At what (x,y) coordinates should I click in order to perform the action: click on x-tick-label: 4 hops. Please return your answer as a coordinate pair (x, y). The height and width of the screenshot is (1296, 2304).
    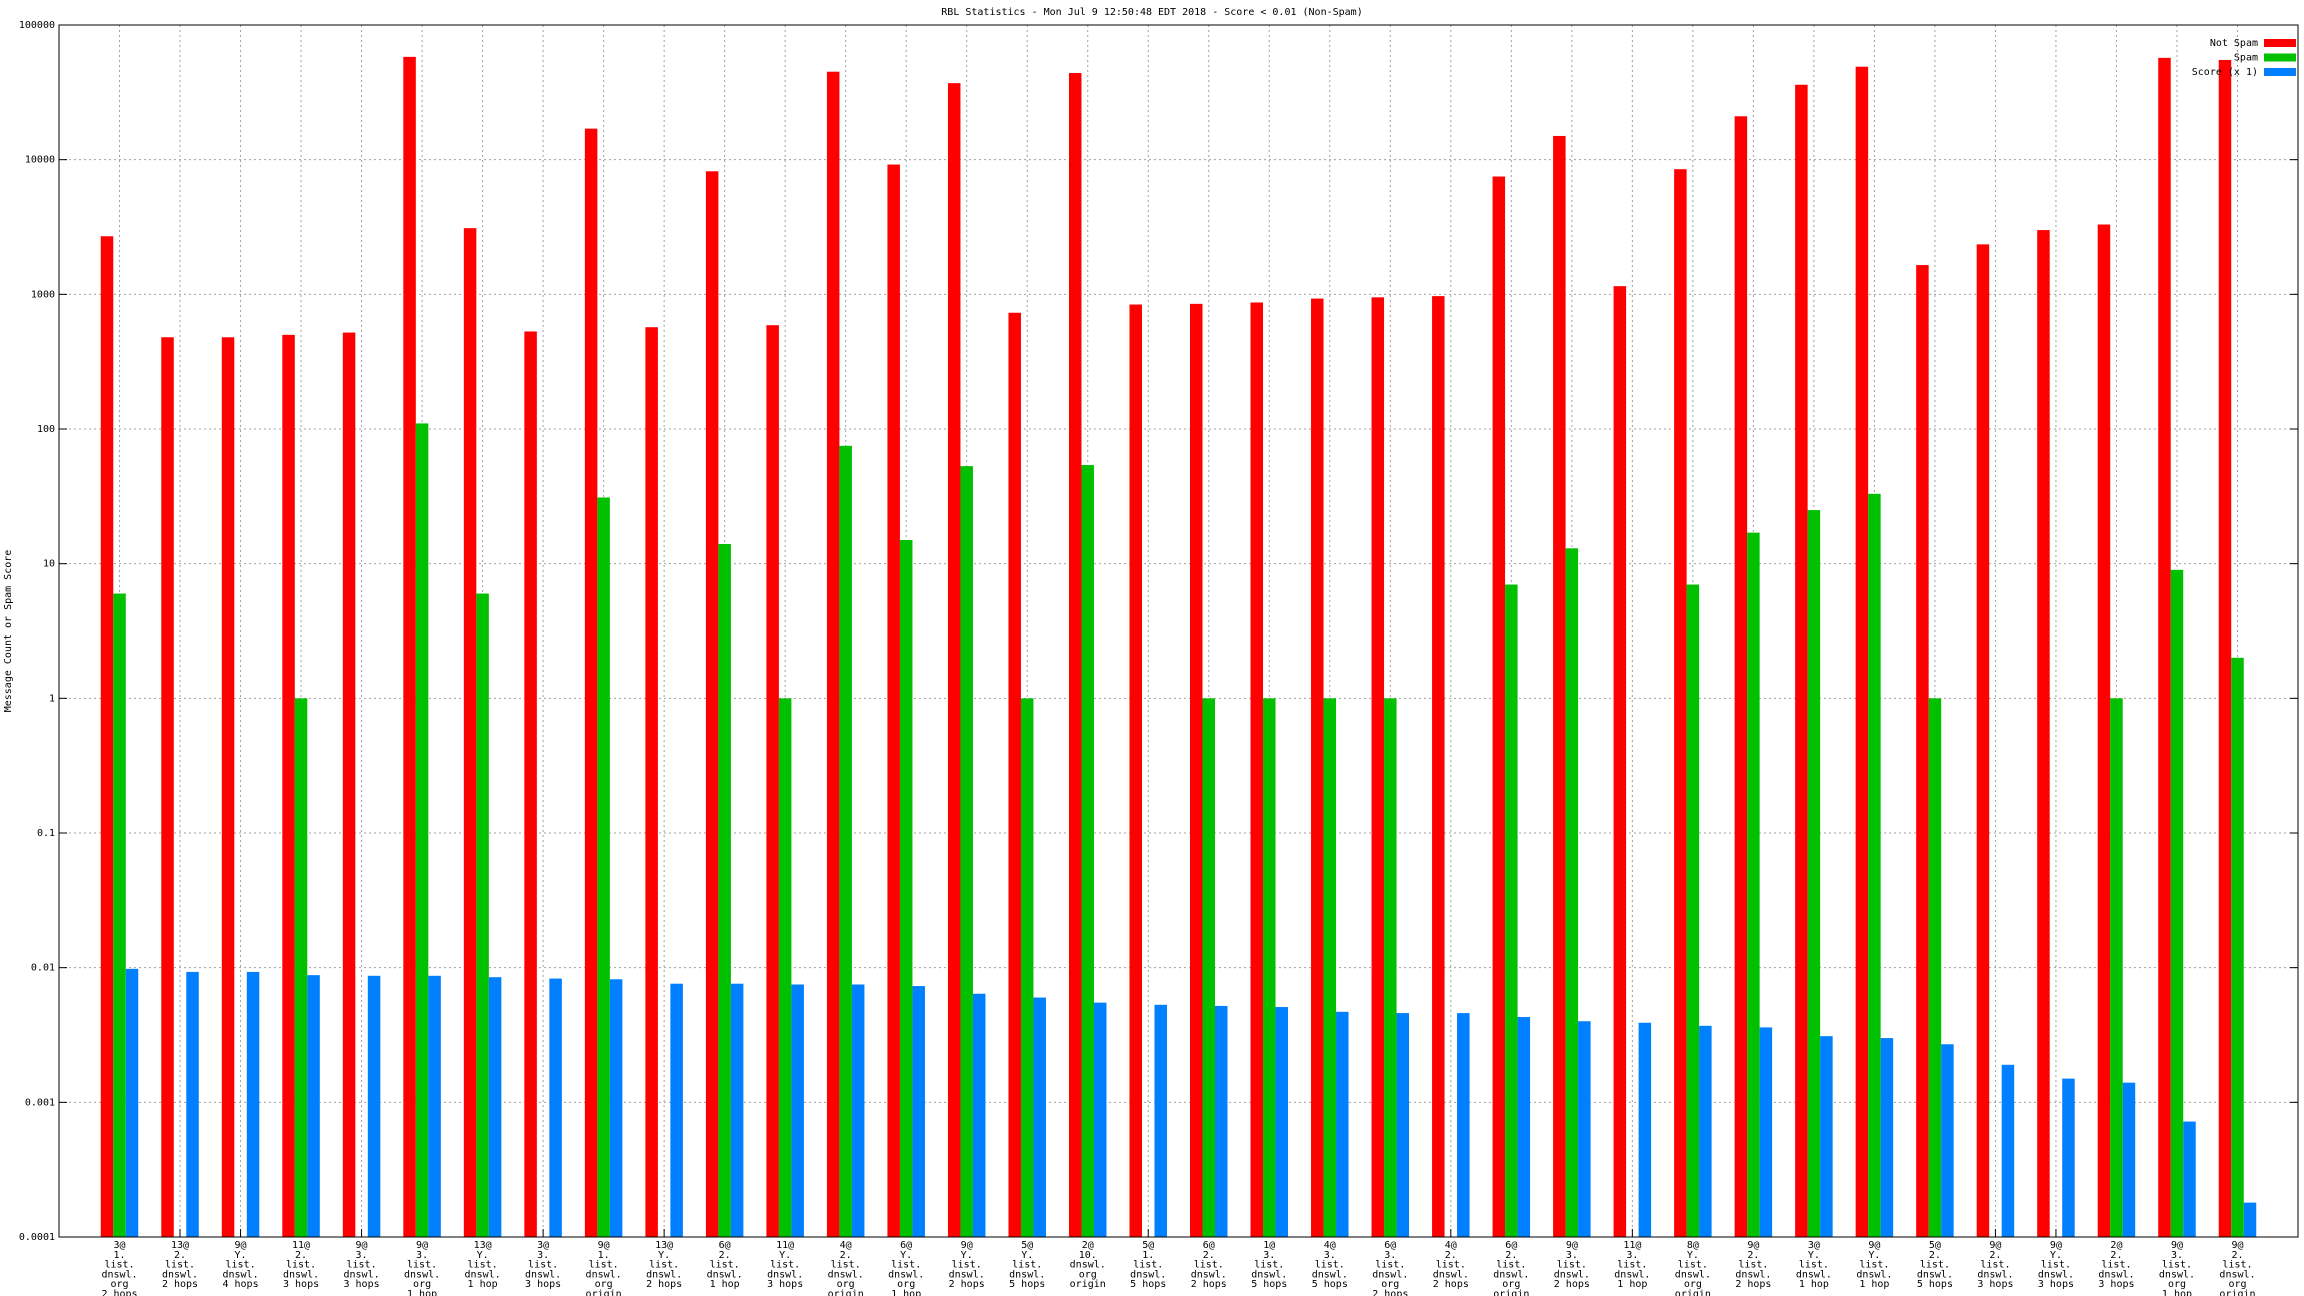
    Looking at the image, I should click on (240, 1284).